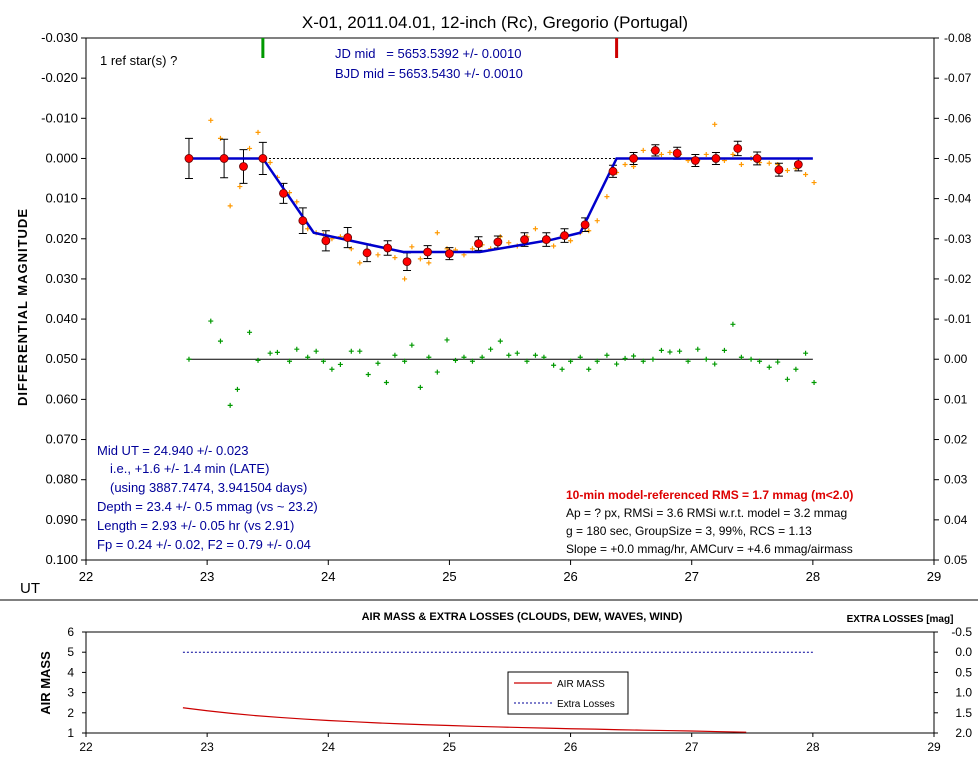 This screenshot has width=978, height=760. I want to click on y-tick-label: 0.100, so click(61, 559).